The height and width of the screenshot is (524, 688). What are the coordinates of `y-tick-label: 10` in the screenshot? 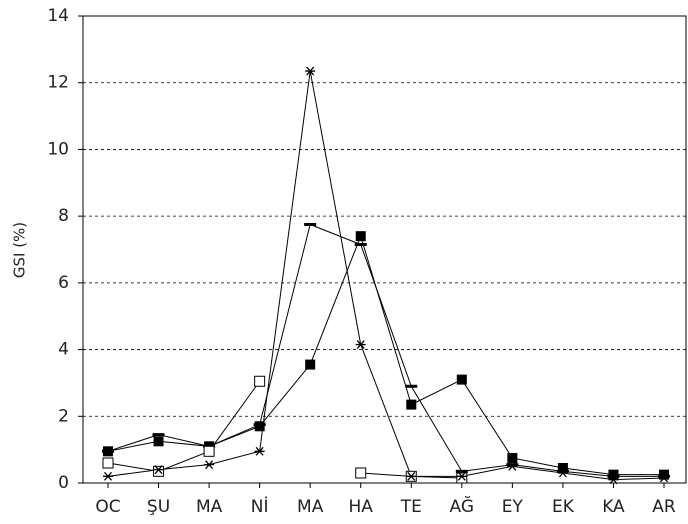 It's located at (58, 149).